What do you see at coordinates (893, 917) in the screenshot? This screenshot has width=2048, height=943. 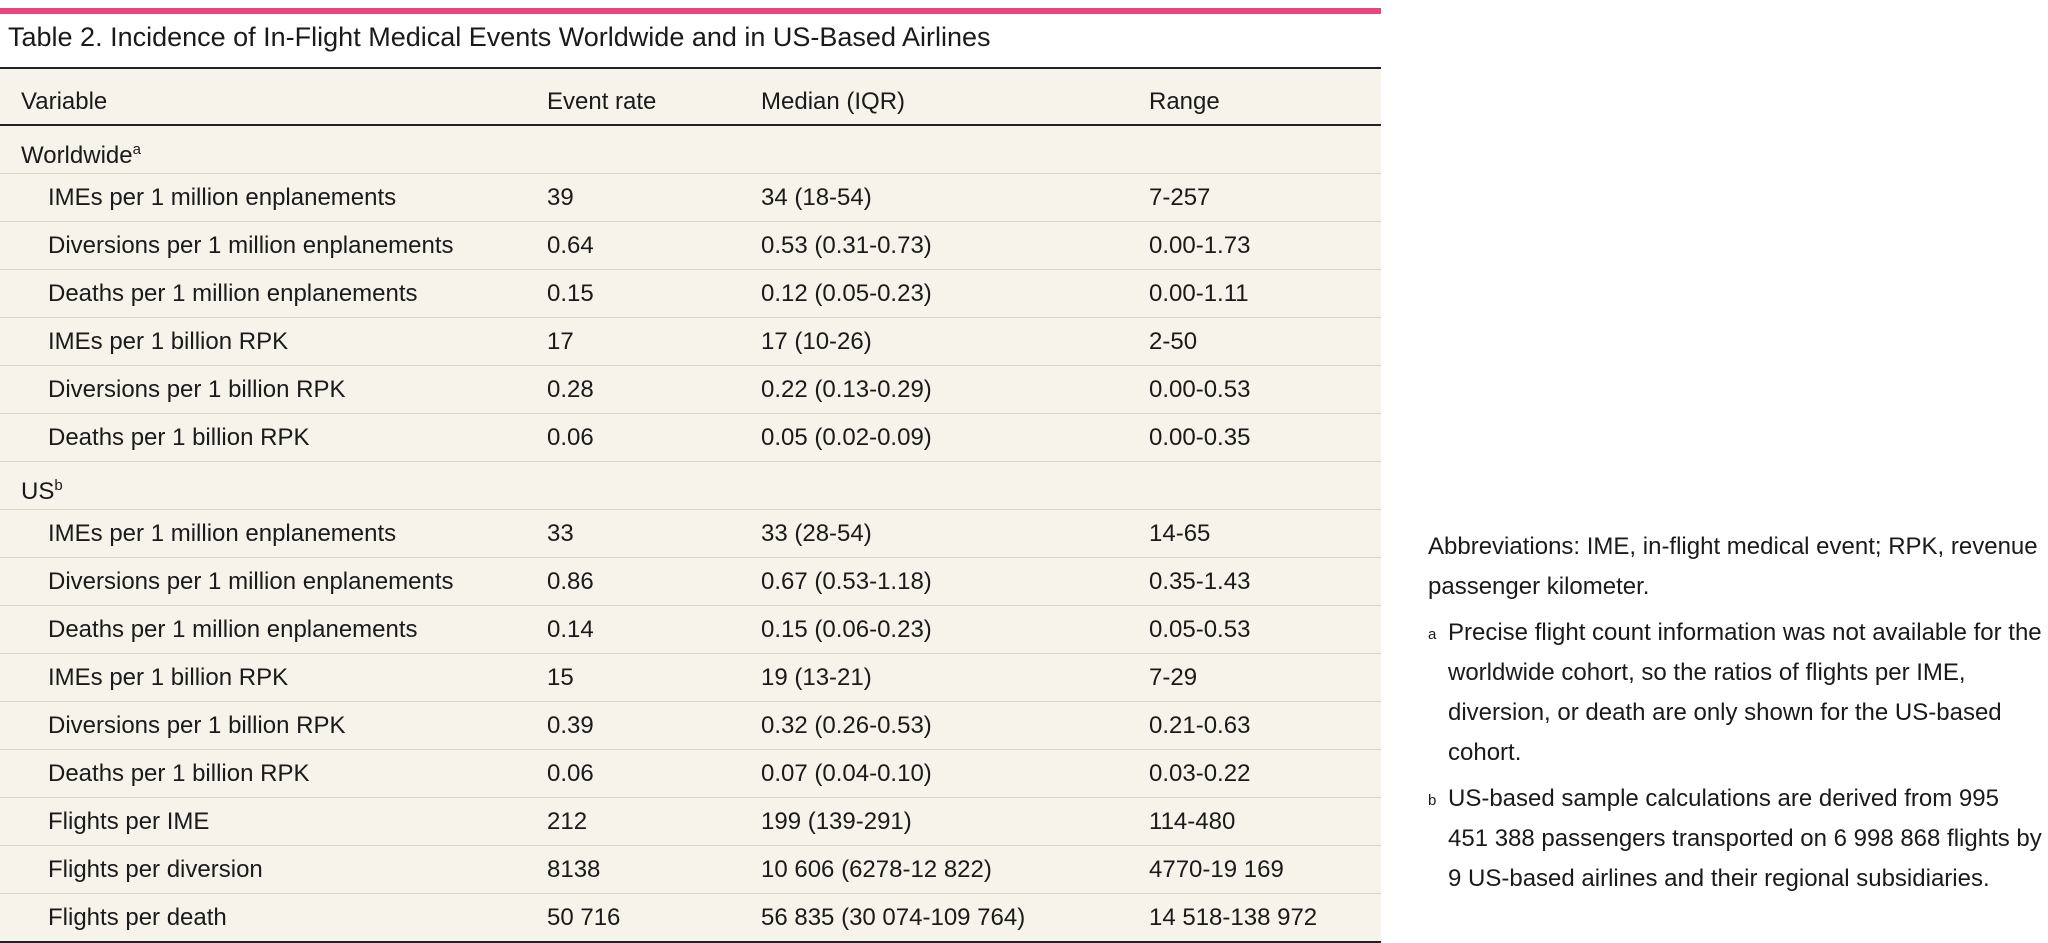 I see `cell: 56 835 (30 074-109 764)` at bounding box center [893, 917].